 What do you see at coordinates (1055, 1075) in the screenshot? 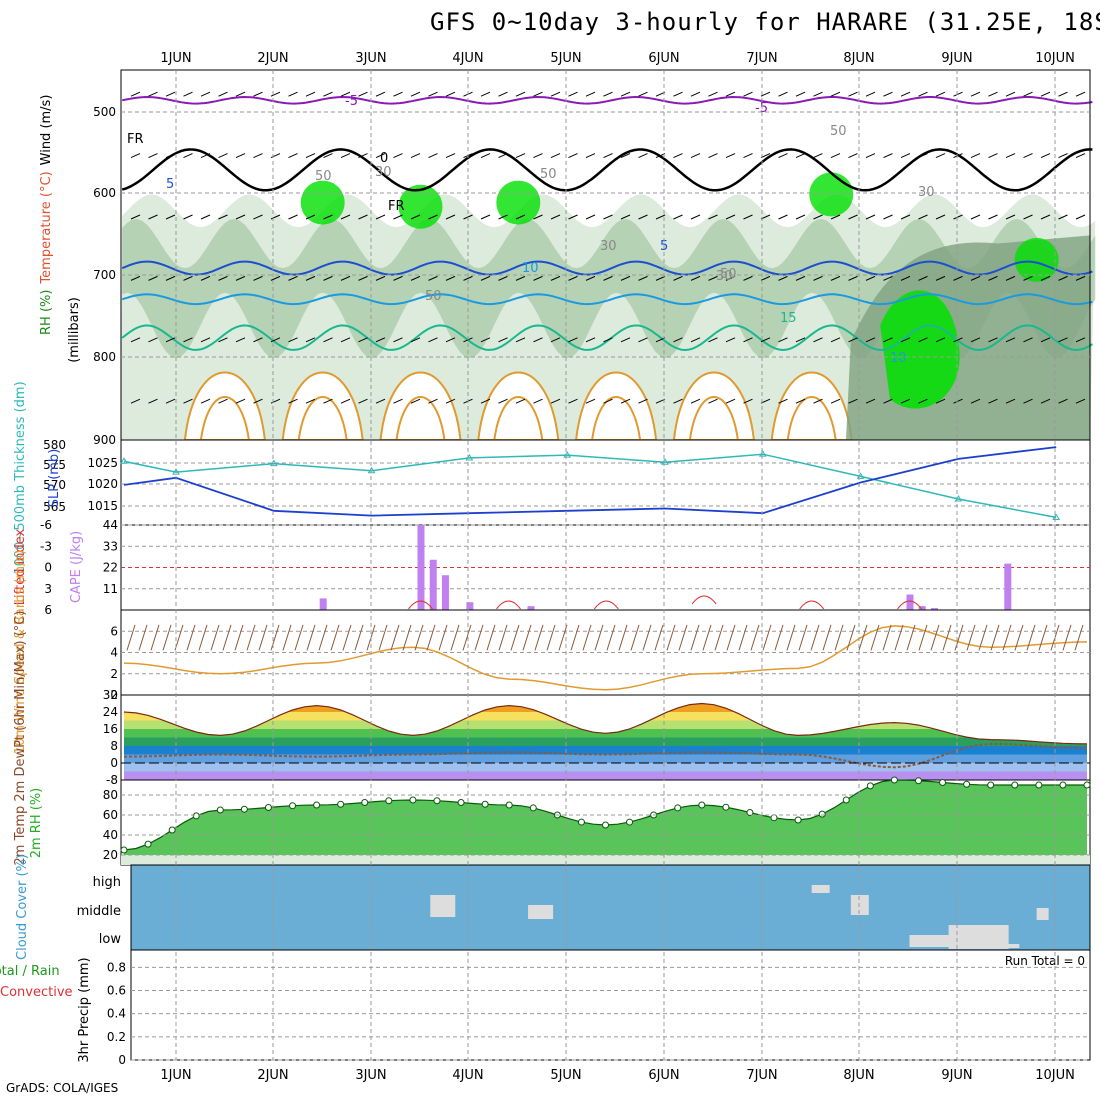
I see `day-label-bottom: 10JUN` at bounding box center [1055, 1075].